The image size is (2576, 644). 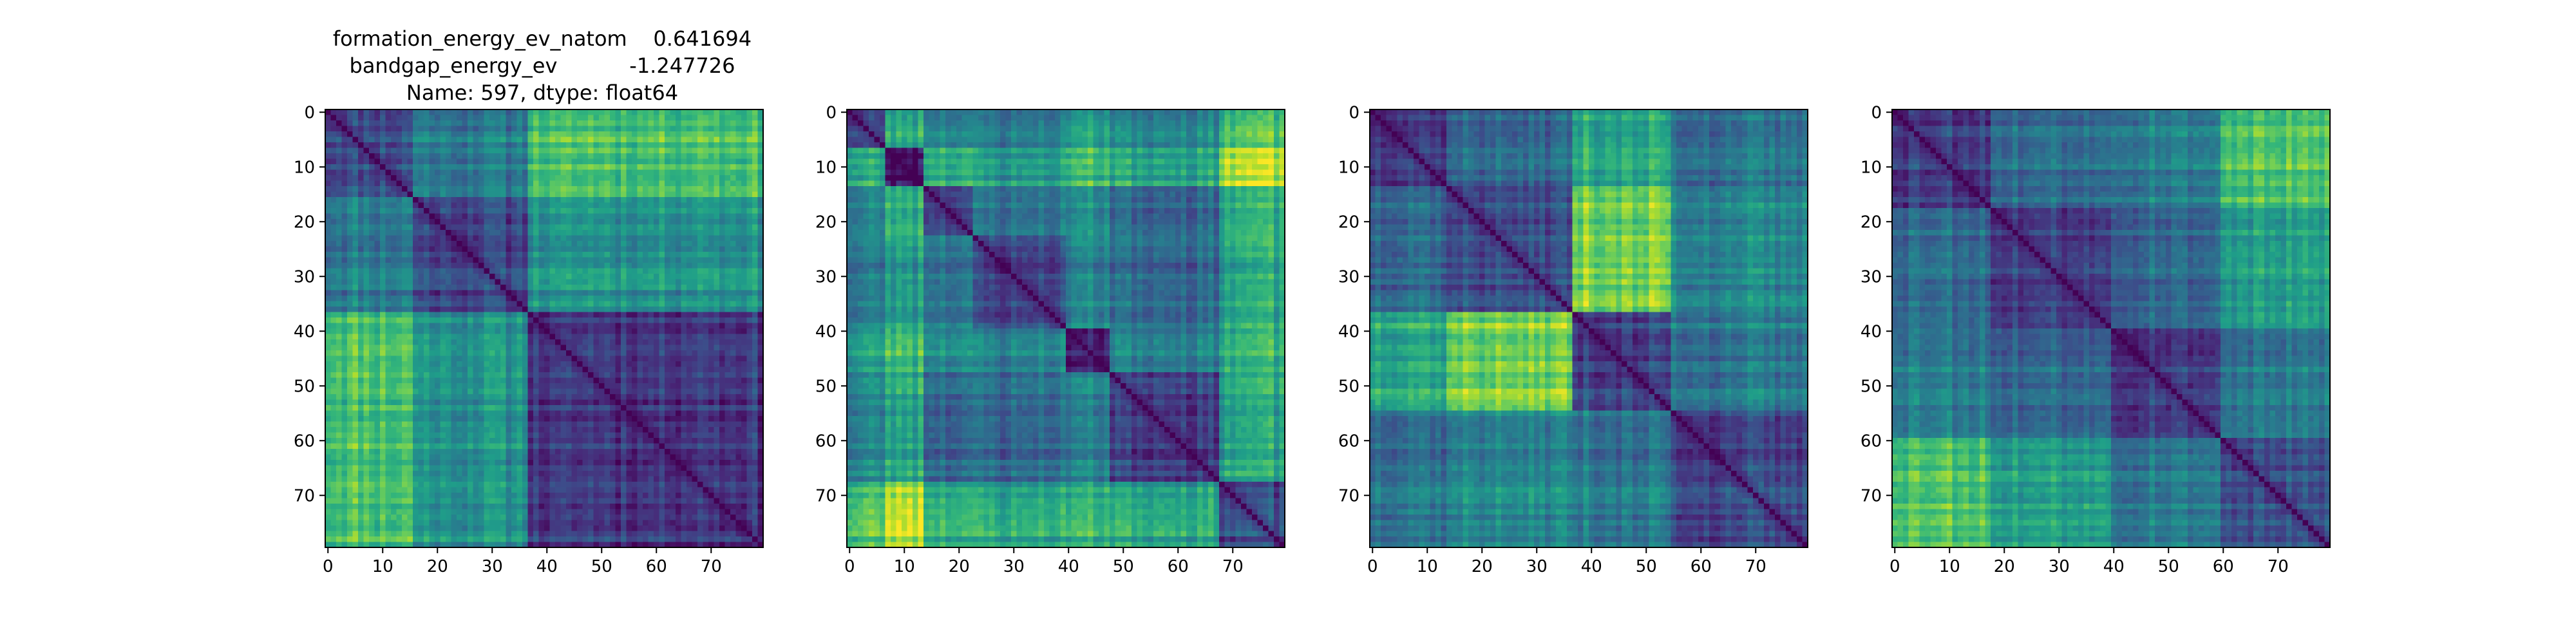 I want to click on heatmap-cells, so click(x=544, y=328).